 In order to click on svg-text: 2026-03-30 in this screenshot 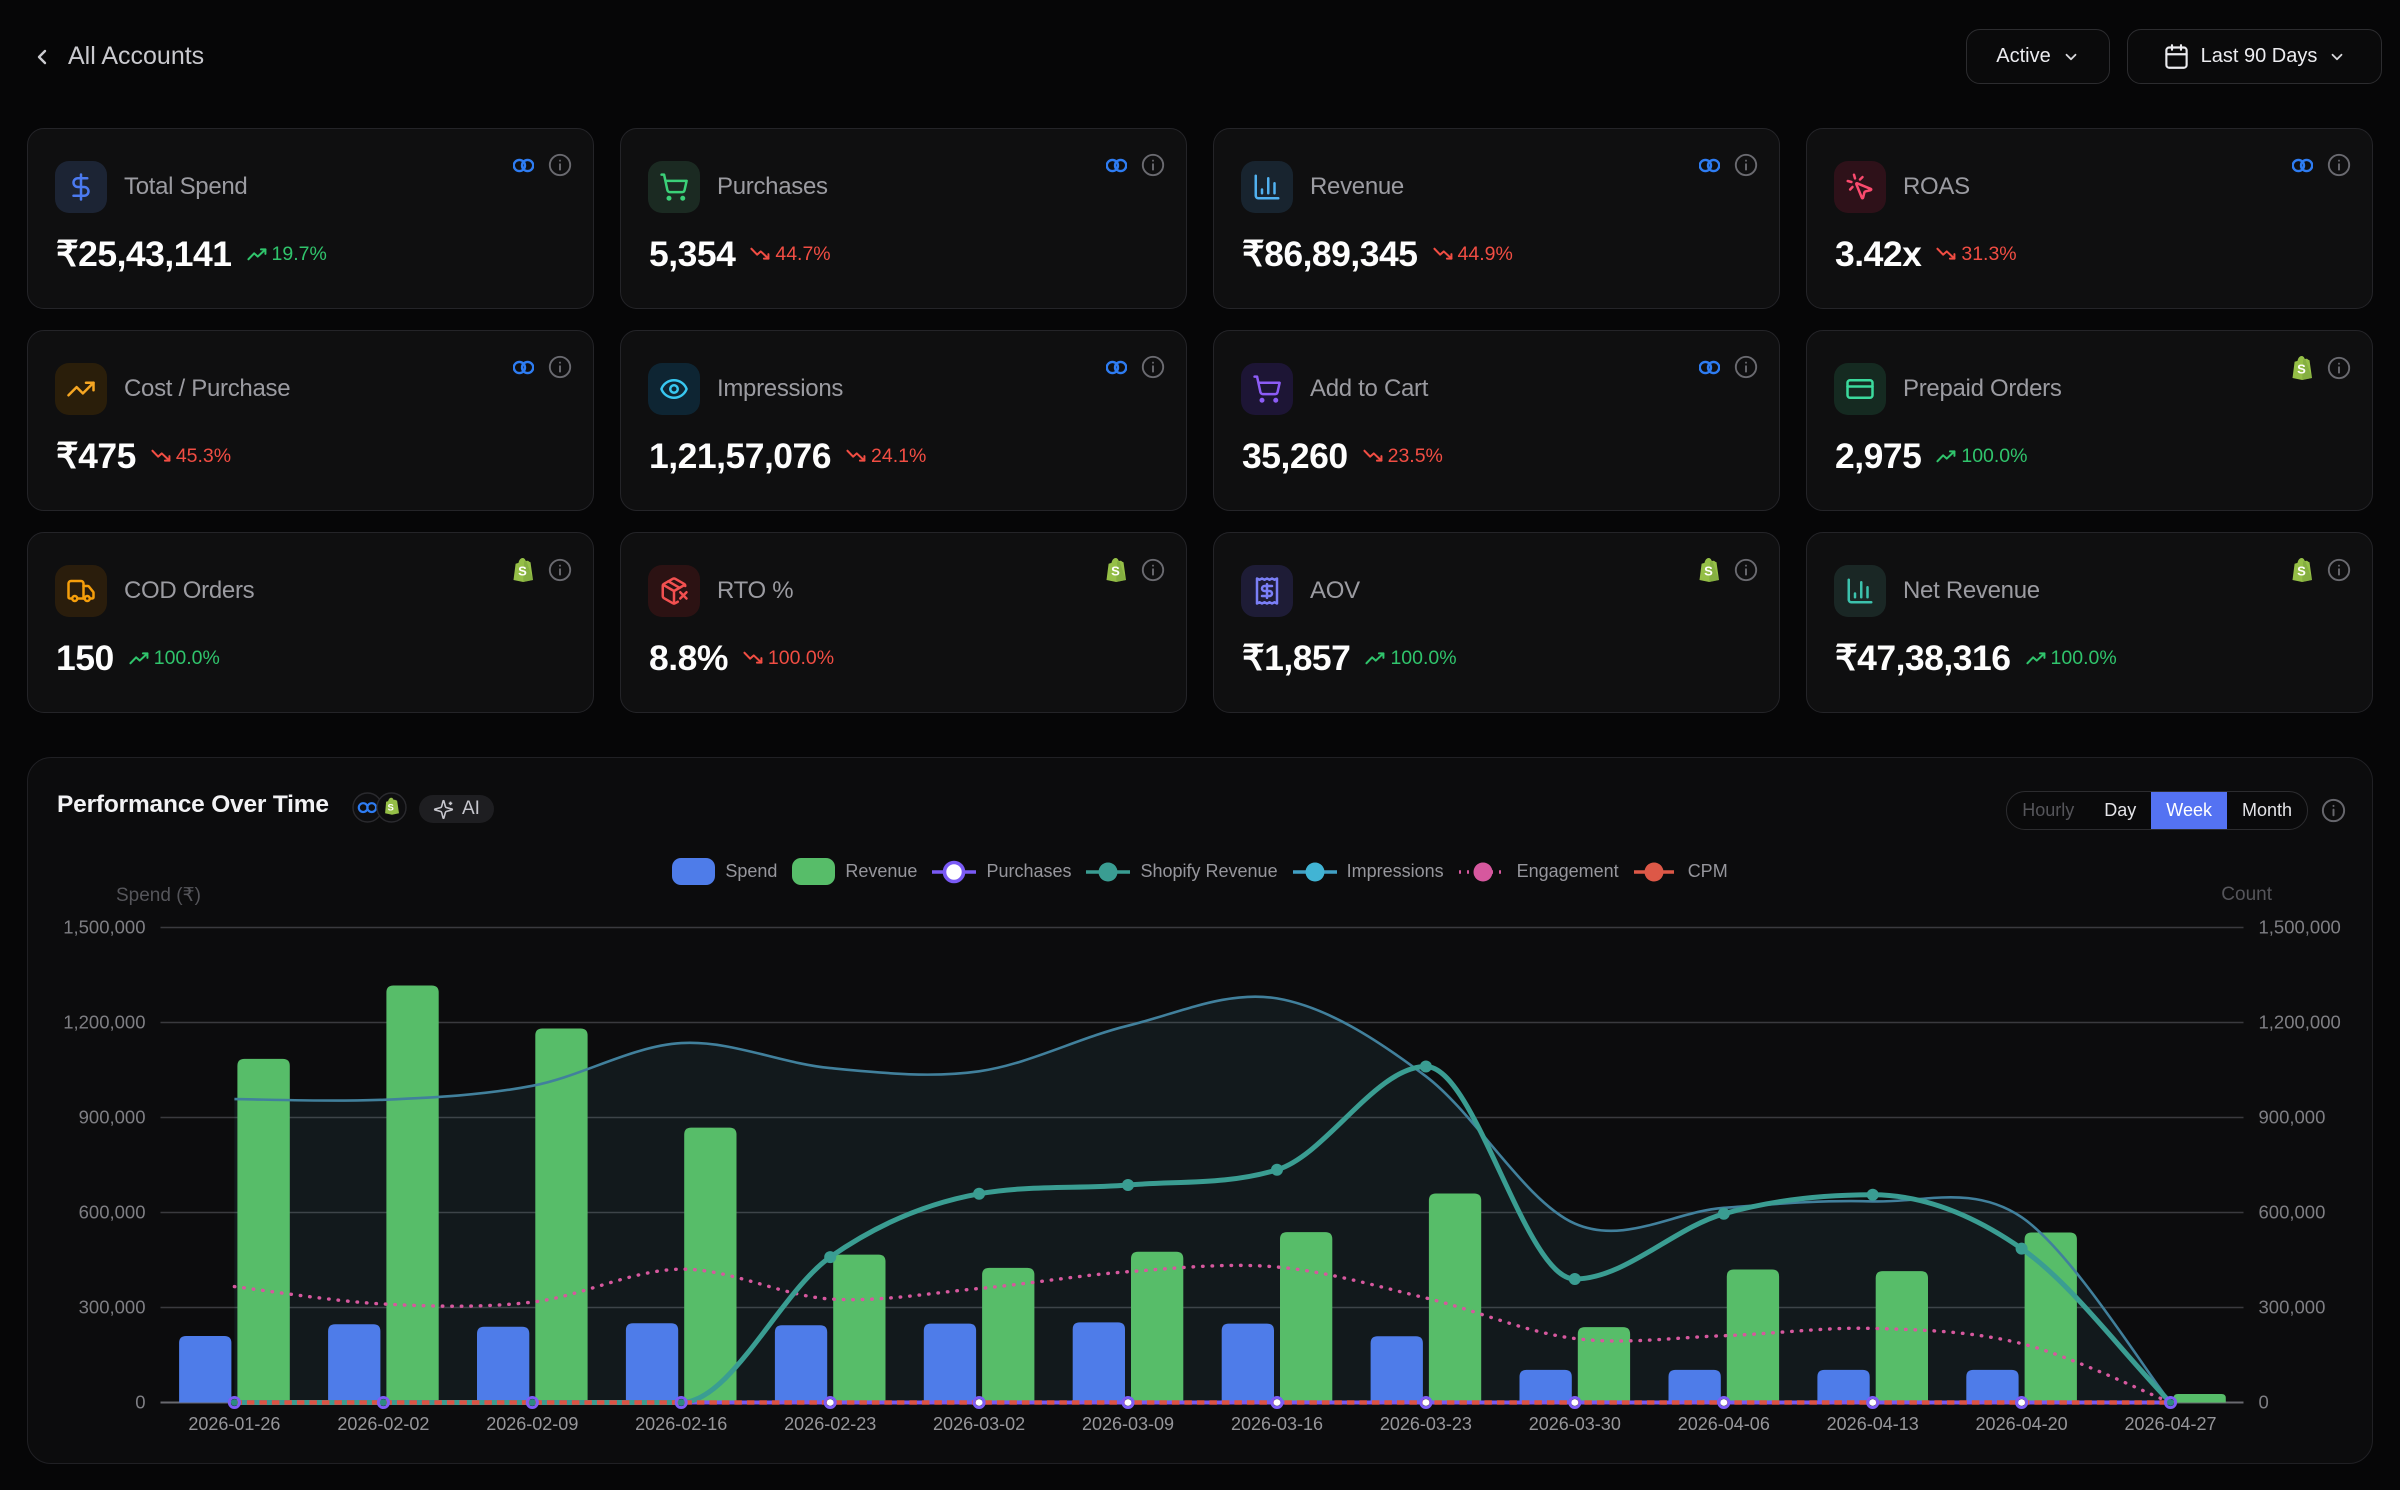, I will do `click(1575, 1424)`.